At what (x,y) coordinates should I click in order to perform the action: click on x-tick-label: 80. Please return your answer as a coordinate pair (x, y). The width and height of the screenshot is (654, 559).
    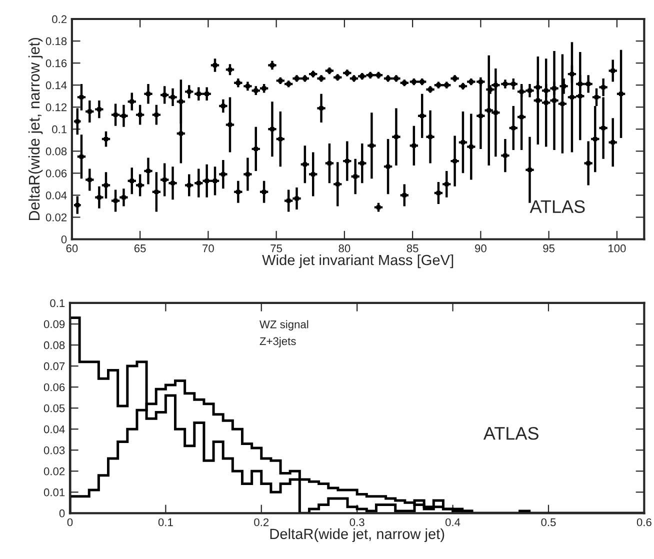
    Looking at the image, I should click on (344, 248).